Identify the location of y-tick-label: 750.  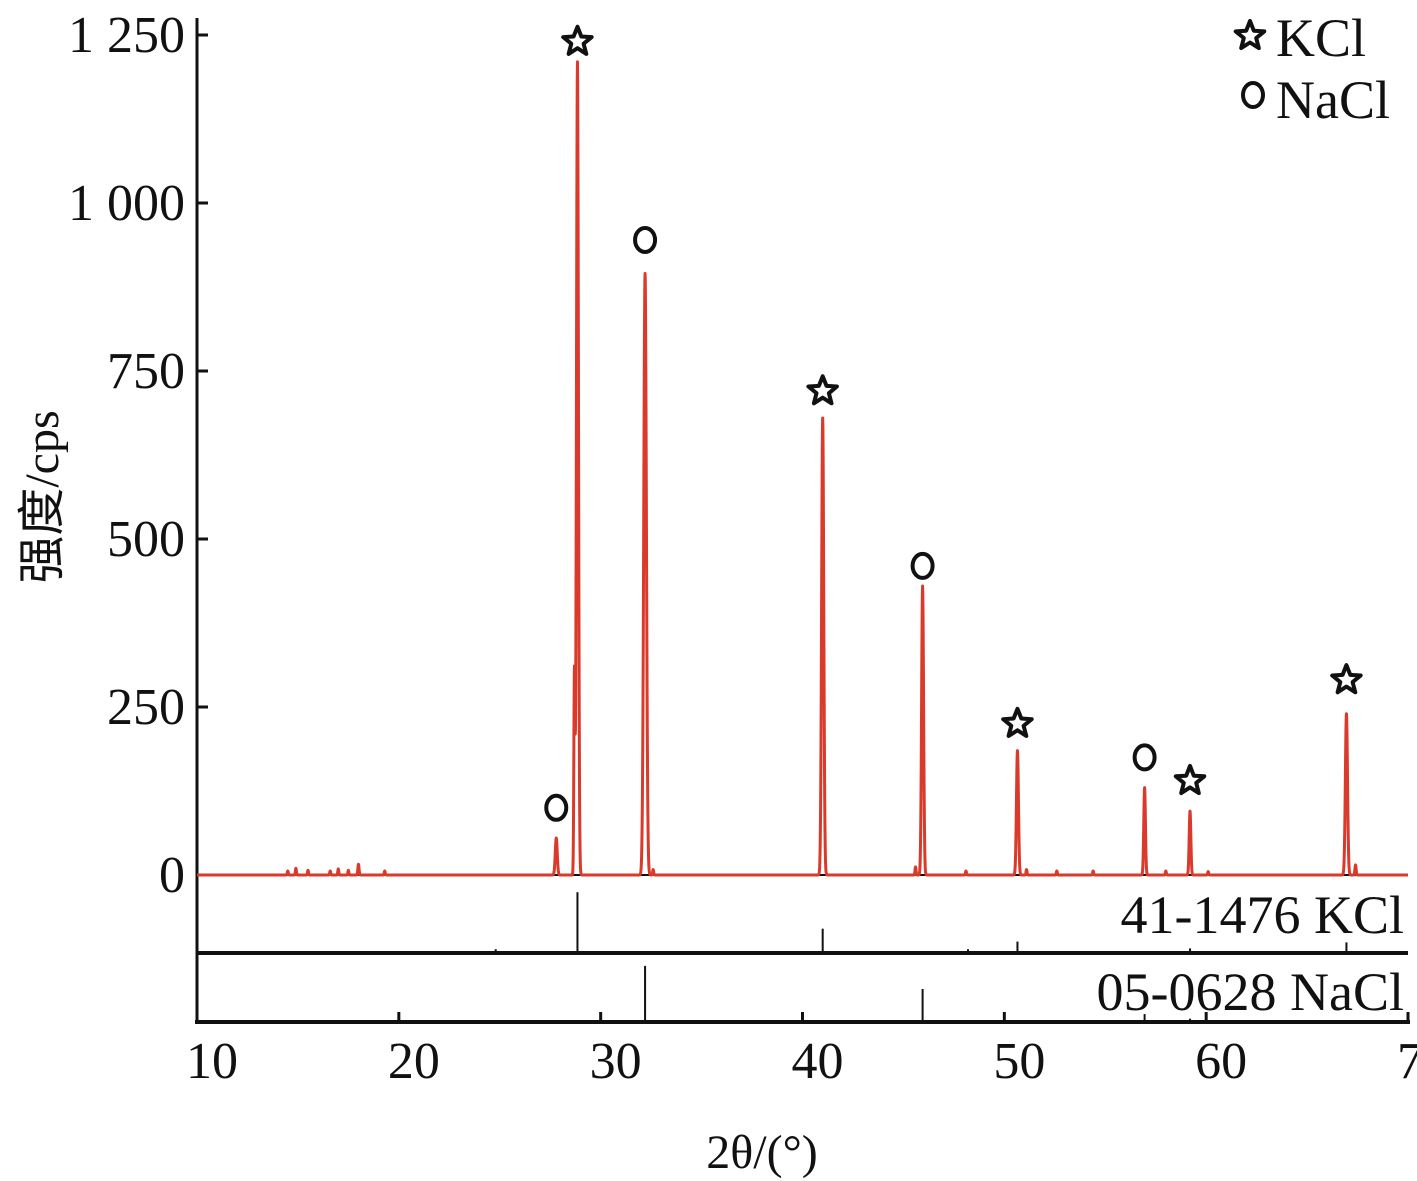
(146, 371).